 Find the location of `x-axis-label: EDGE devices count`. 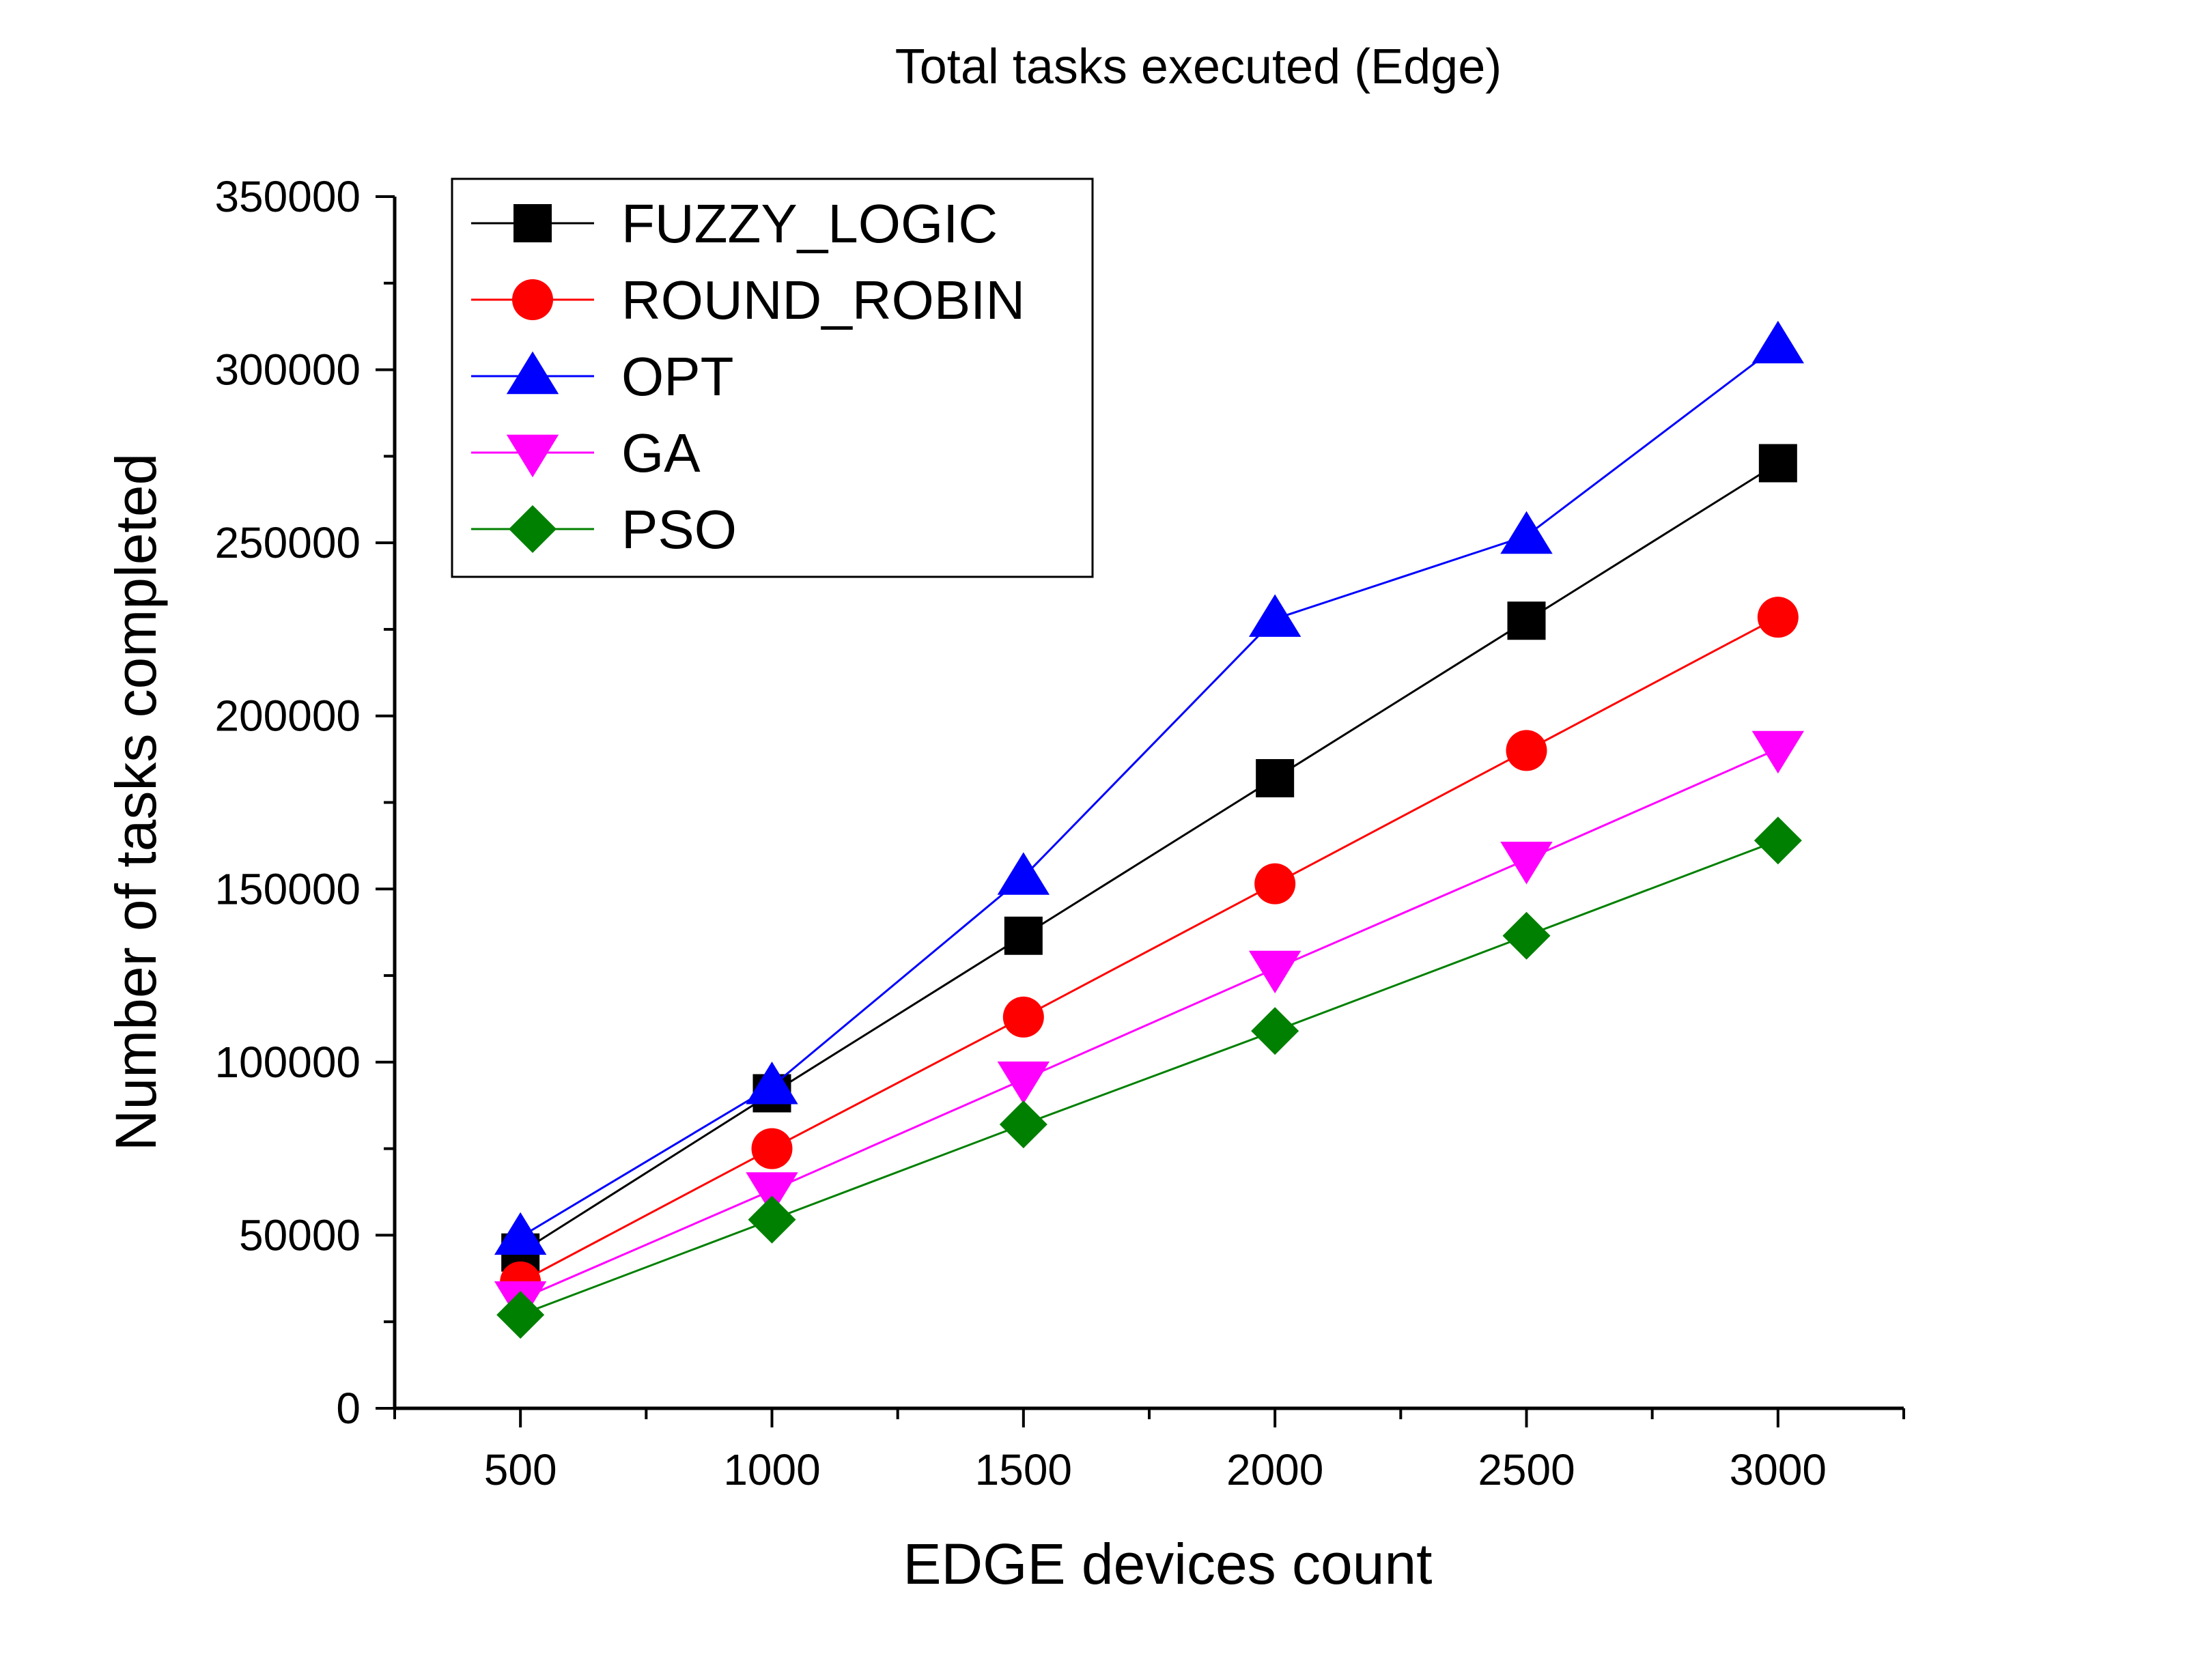

x-axis-label: EDGE devices count is located at coordinates (1167, 1564).